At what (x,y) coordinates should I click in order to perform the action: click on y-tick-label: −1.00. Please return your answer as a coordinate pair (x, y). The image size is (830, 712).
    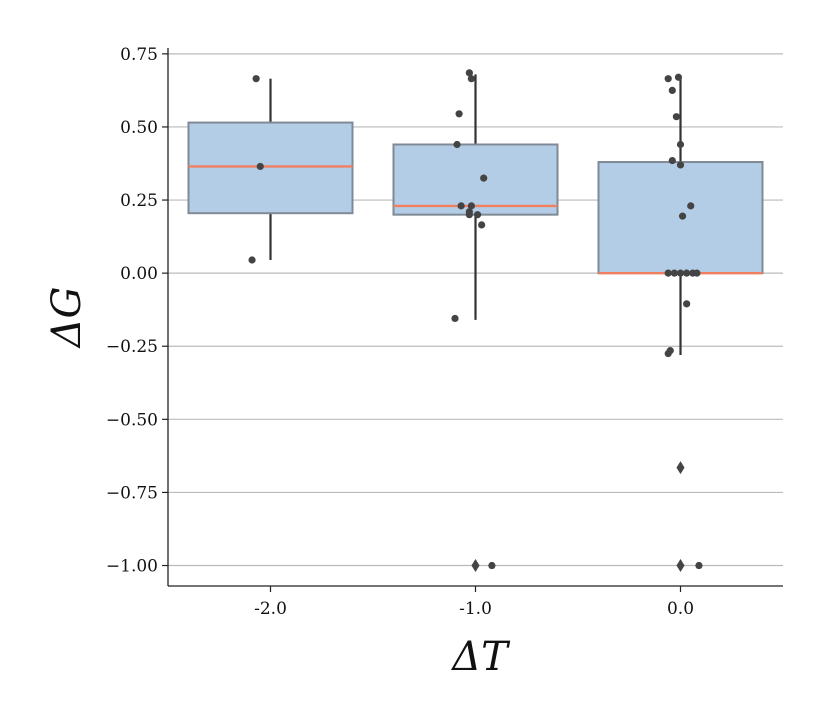
    Looking at the image, I should click on (132, 567).